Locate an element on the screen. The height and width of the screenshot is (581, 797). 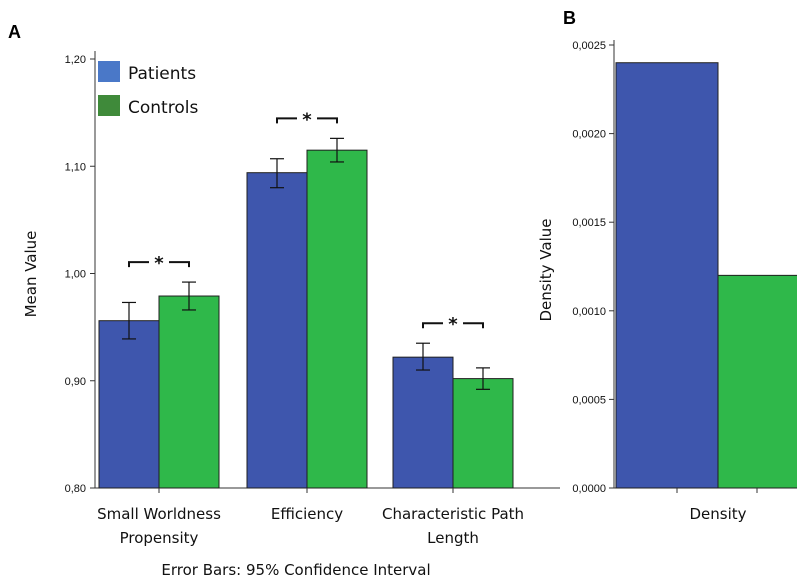
panel-a-letter: A is located at coordinates (14, 32).